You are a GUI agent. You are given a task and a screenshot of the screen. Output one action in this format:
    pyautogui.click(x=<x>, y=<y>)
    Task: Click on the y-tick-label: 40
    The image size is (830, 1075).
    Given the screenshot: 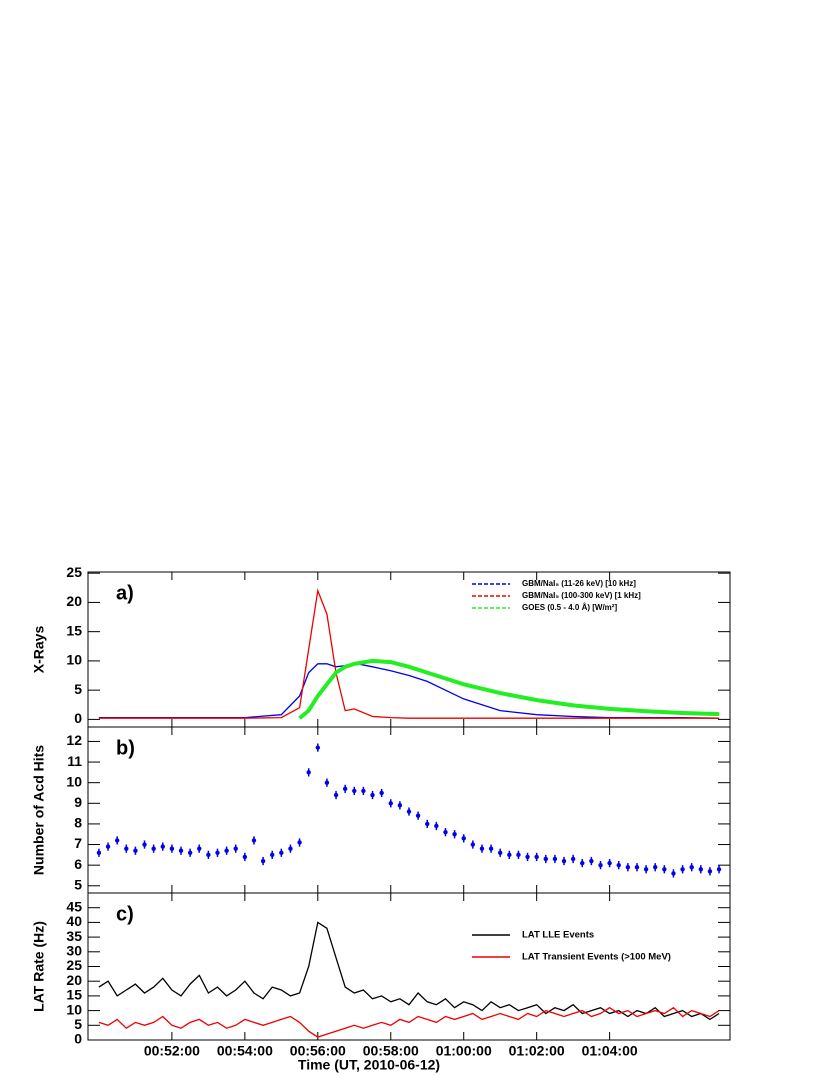 What is the action you would take?
    pyautogui.click(x=74, y=921)
    